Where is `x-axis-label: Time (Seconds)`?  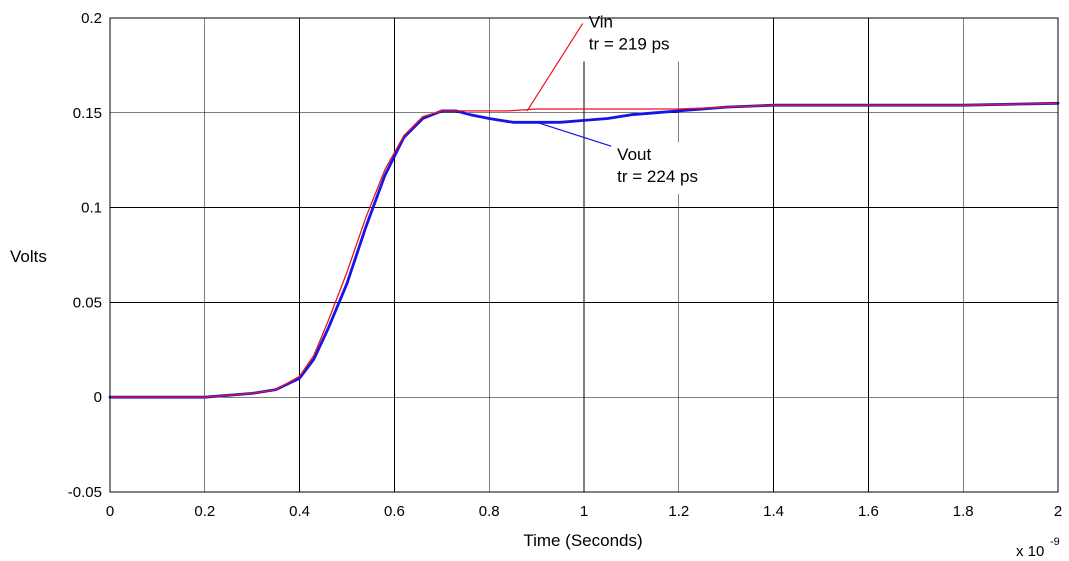 x-axis-label: Time (Seconds) is located at coordinates (582, 540).